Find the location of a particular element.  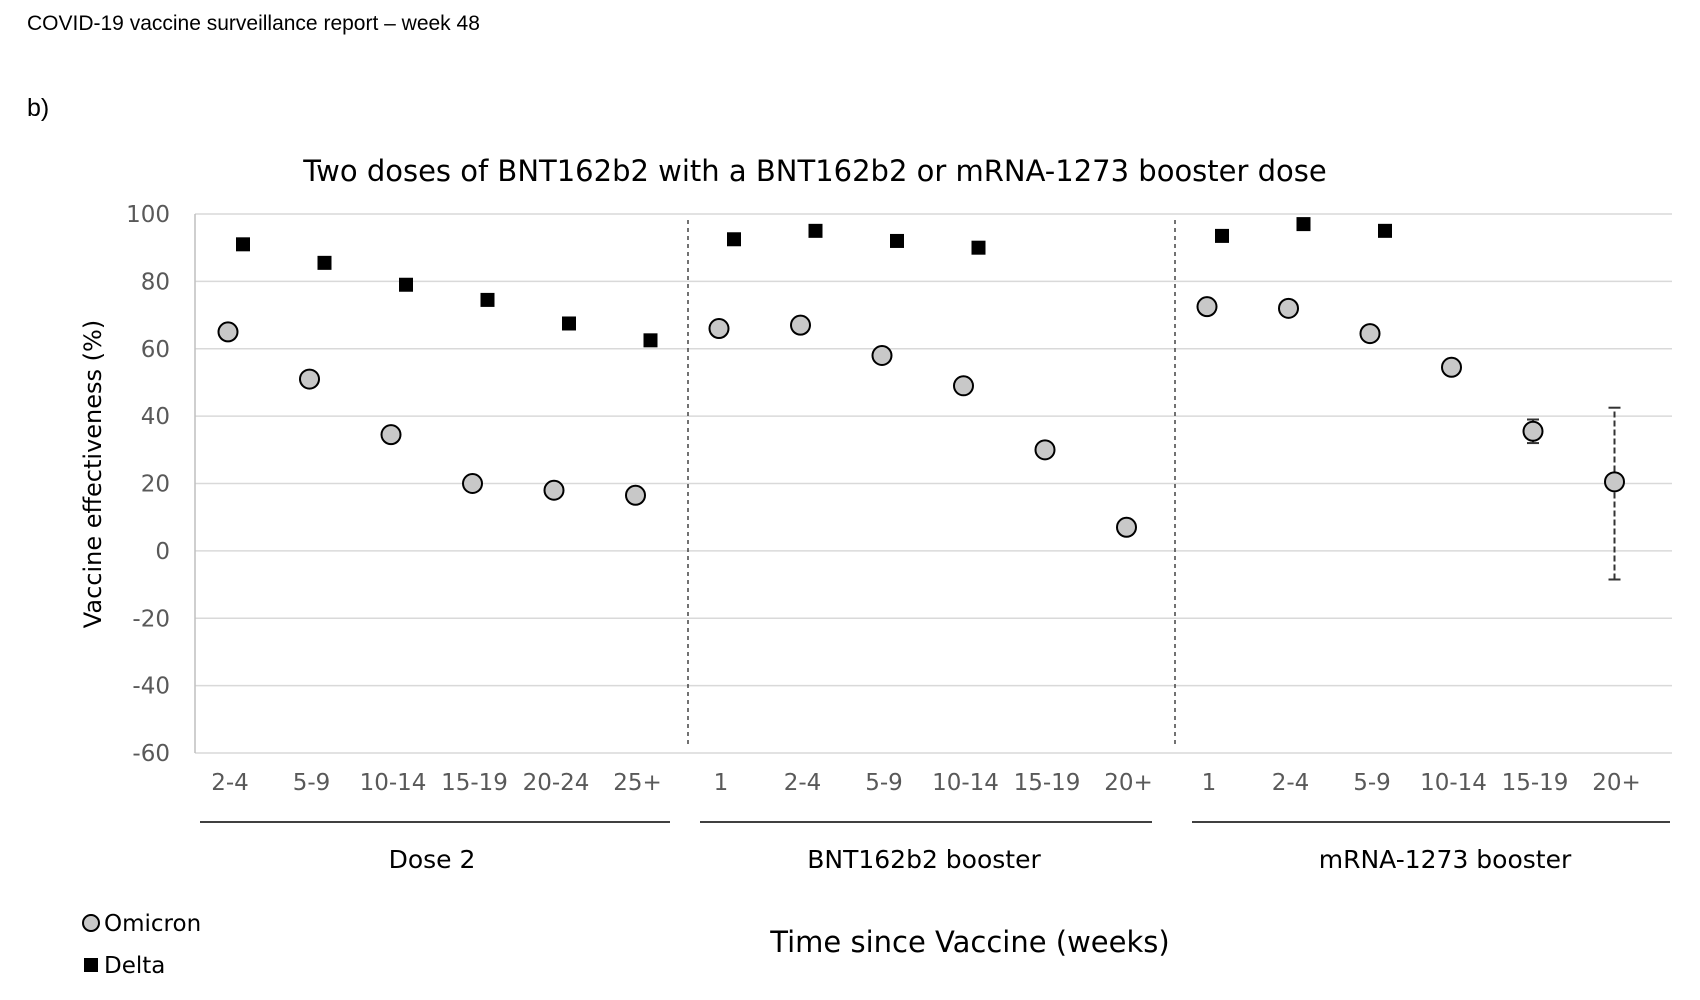

x-tick-label: 25+ is located at coordinates (637, 783).